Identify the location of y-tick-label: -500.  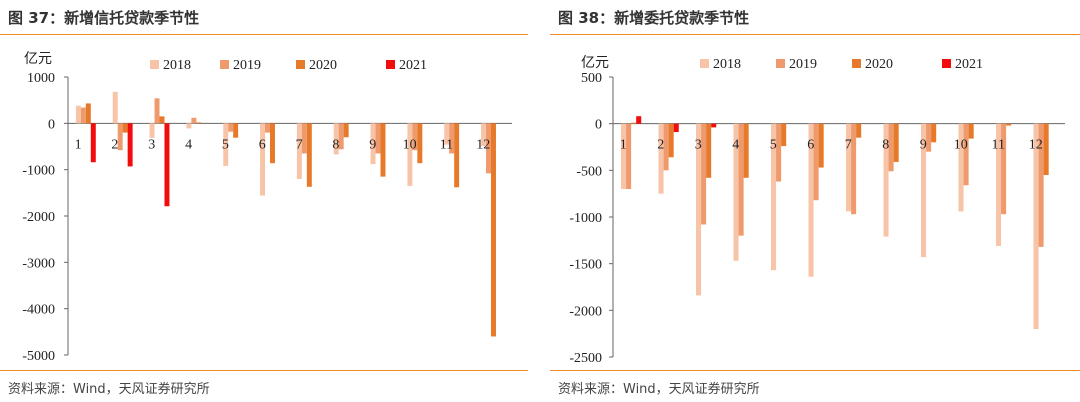
(589, 171).